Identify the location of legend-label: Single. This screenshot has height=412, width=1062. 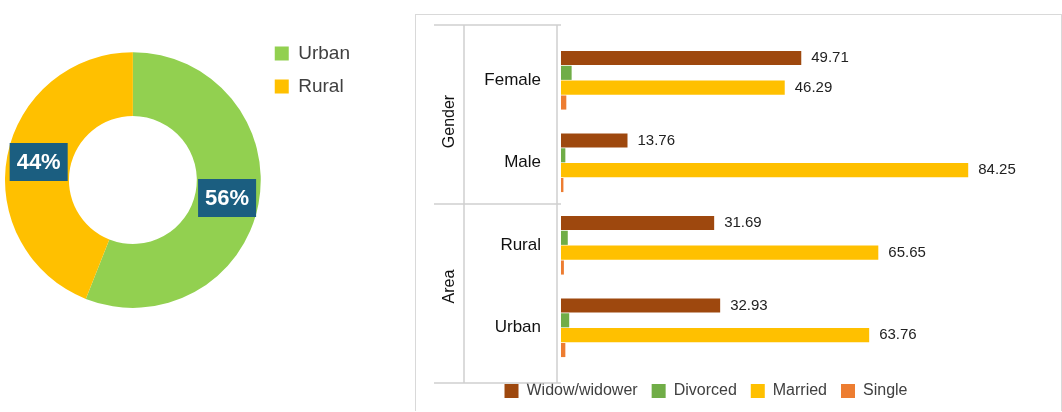
(885, 390).